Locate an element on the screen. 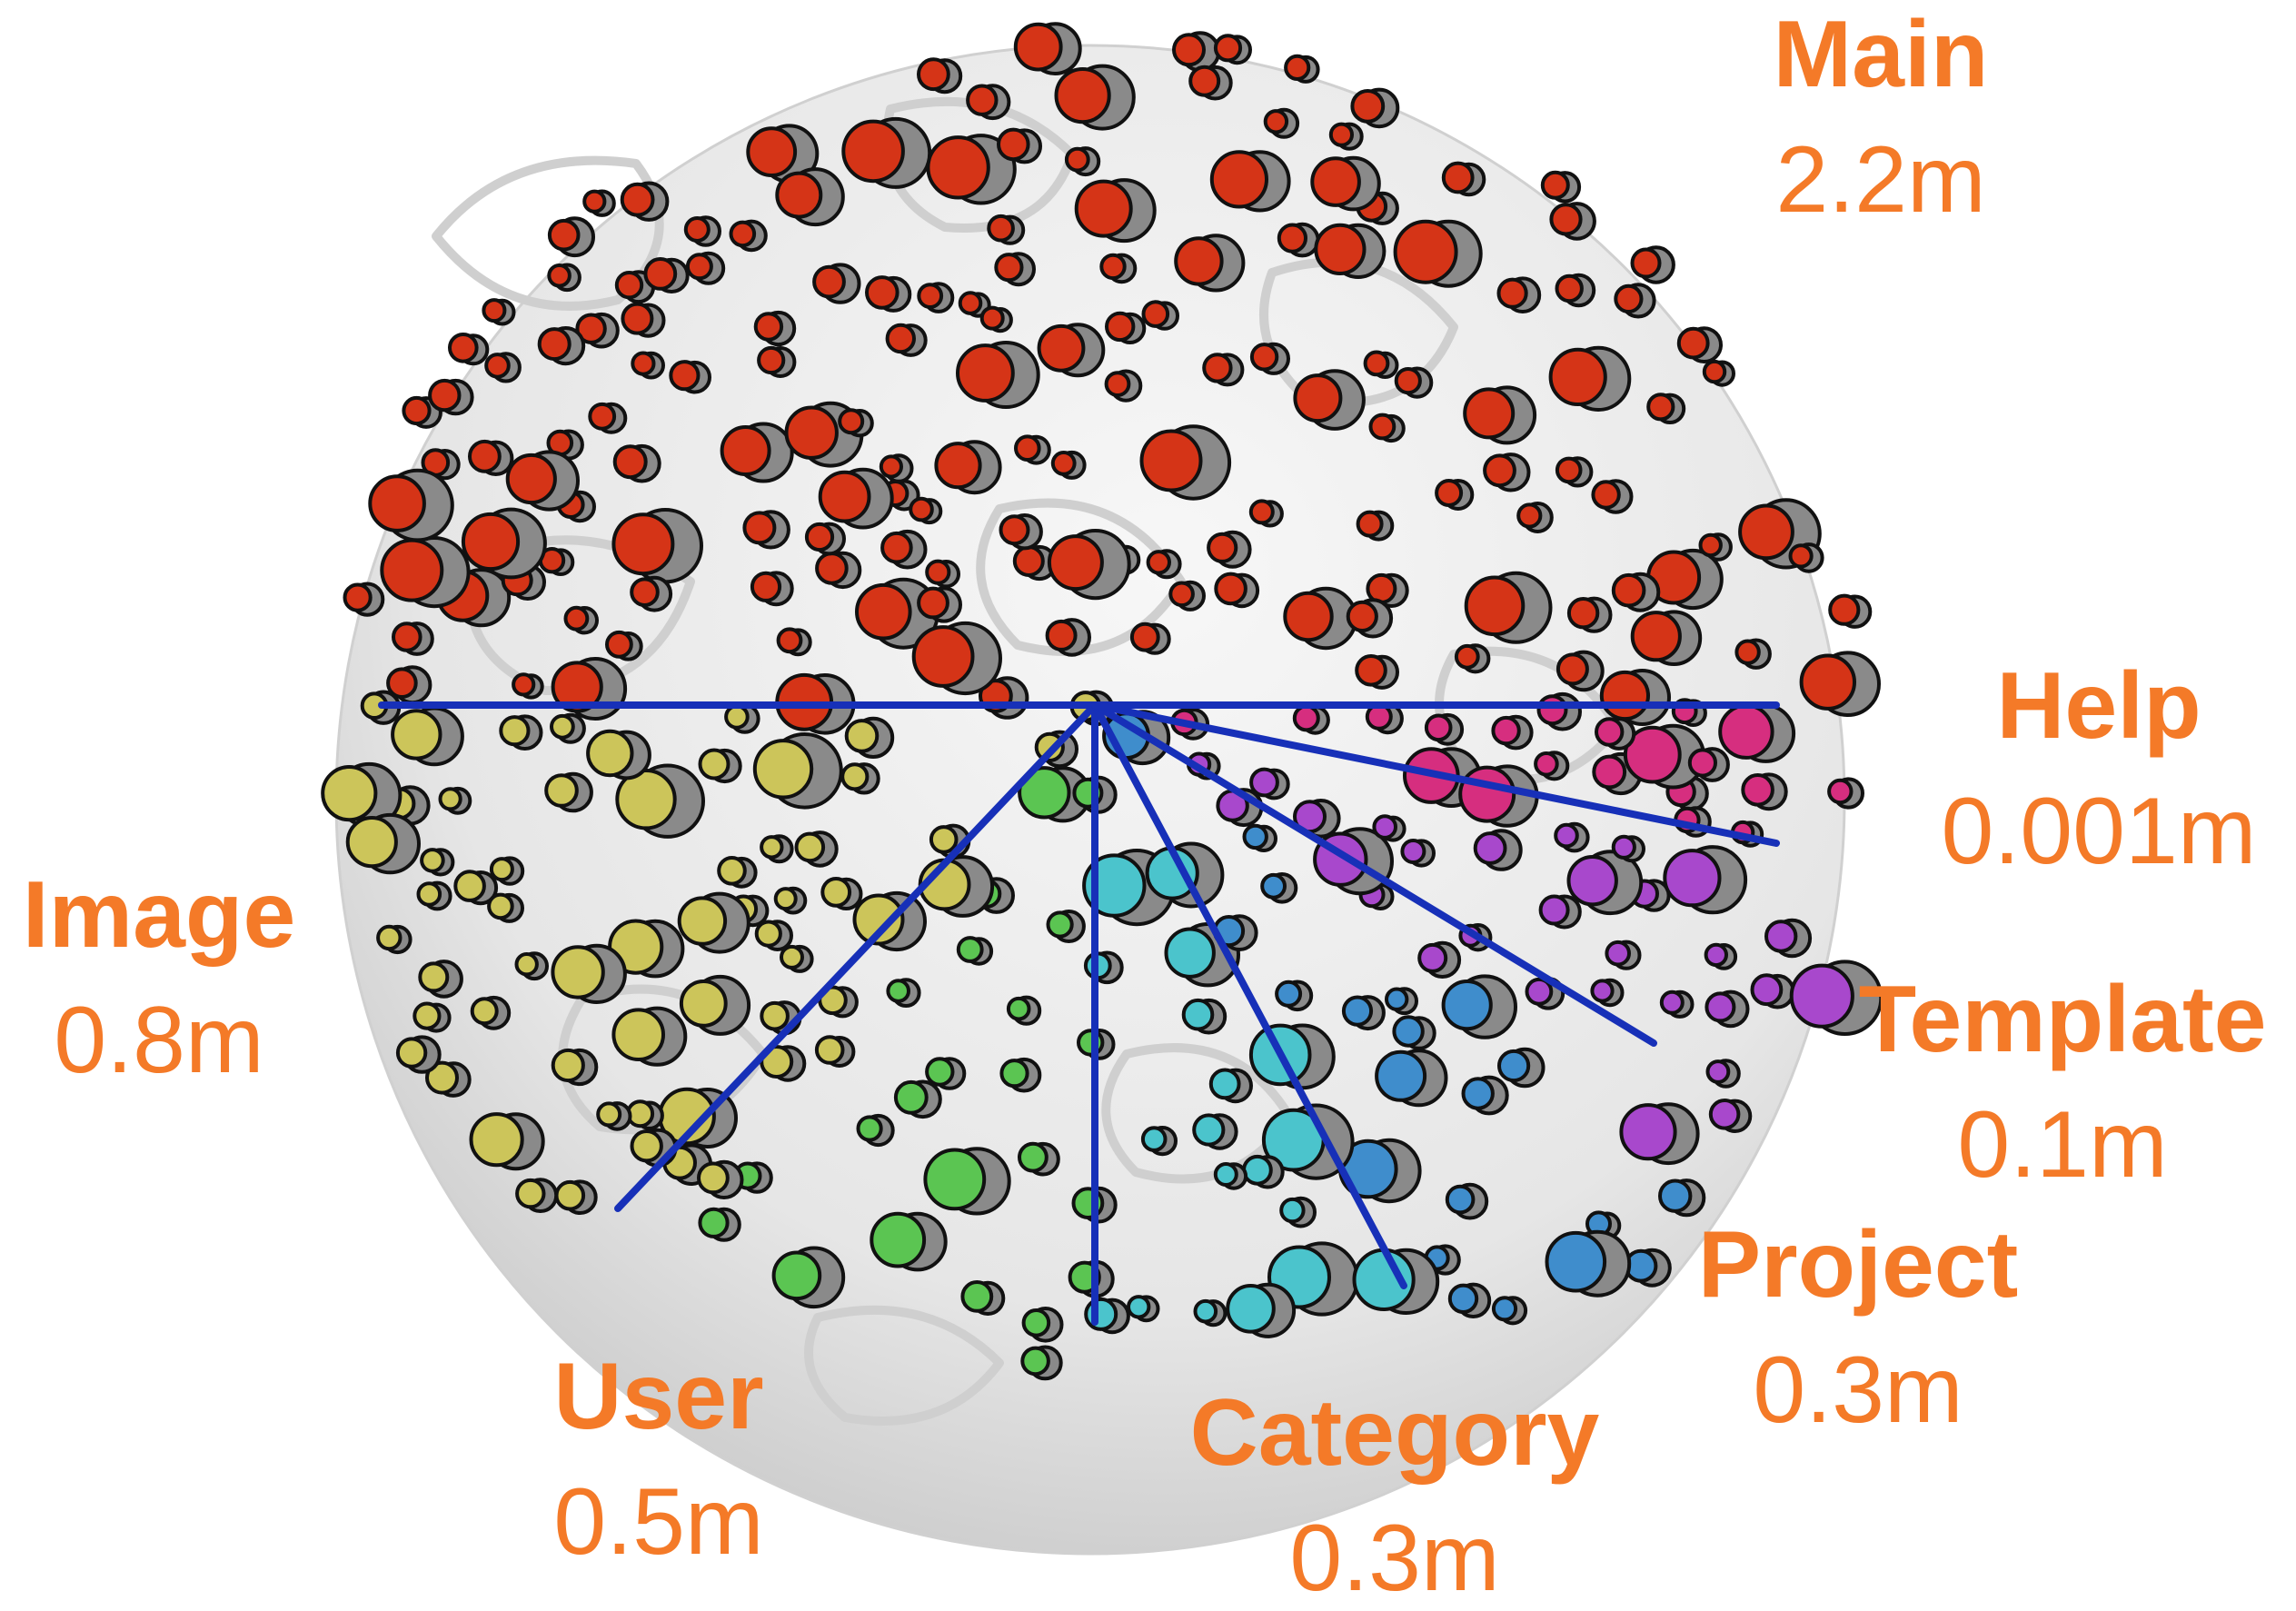  label-user-name: User is located at coordinates (658, 1396).